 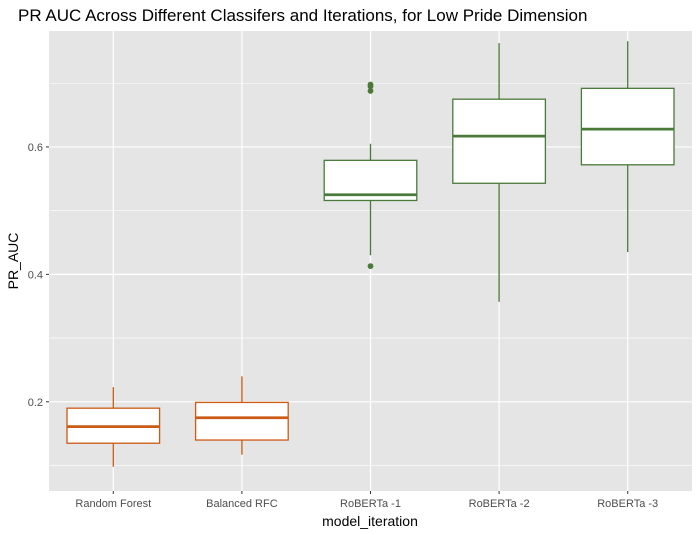 I want to click on y-tick-label: 0.4, so click(x=35, y=275).